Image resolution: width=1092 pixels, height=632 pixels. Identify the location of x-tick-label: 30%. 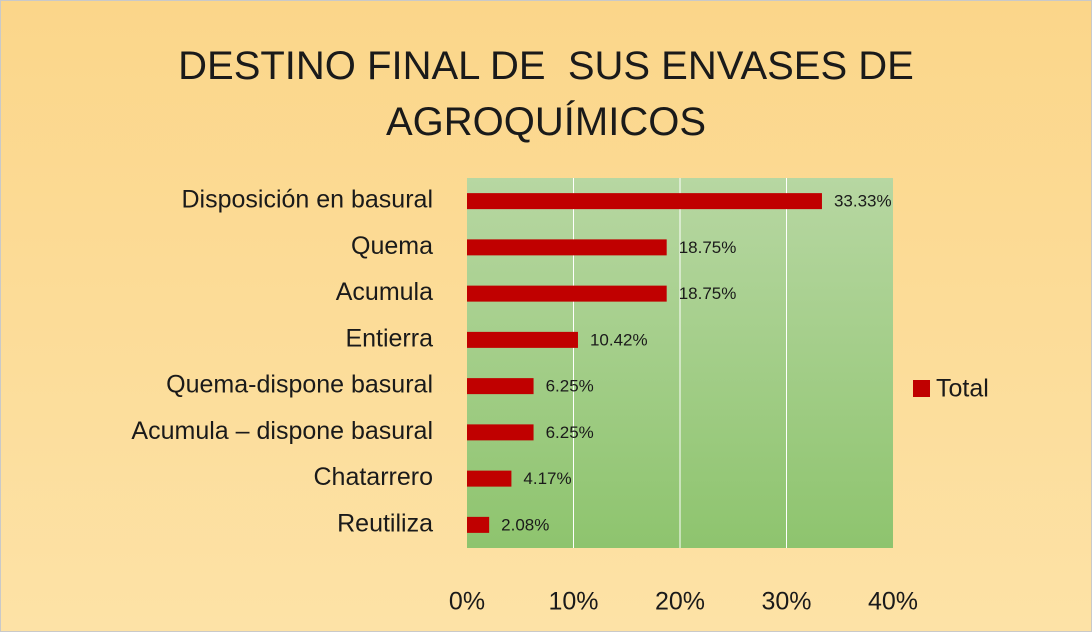
(786, 602).